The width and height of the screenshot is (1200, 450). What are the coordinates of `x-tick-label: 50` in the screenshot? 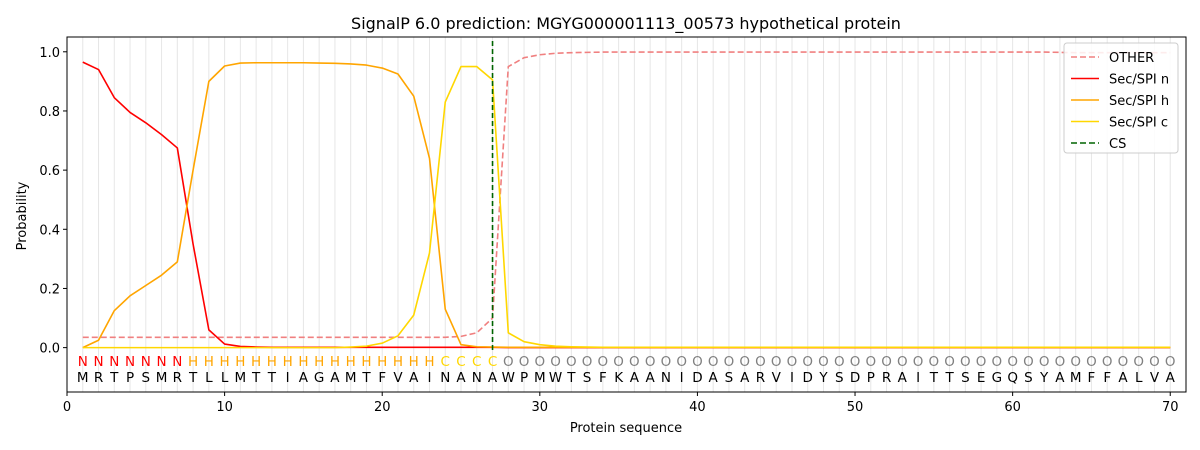 It's located at (855, 407).